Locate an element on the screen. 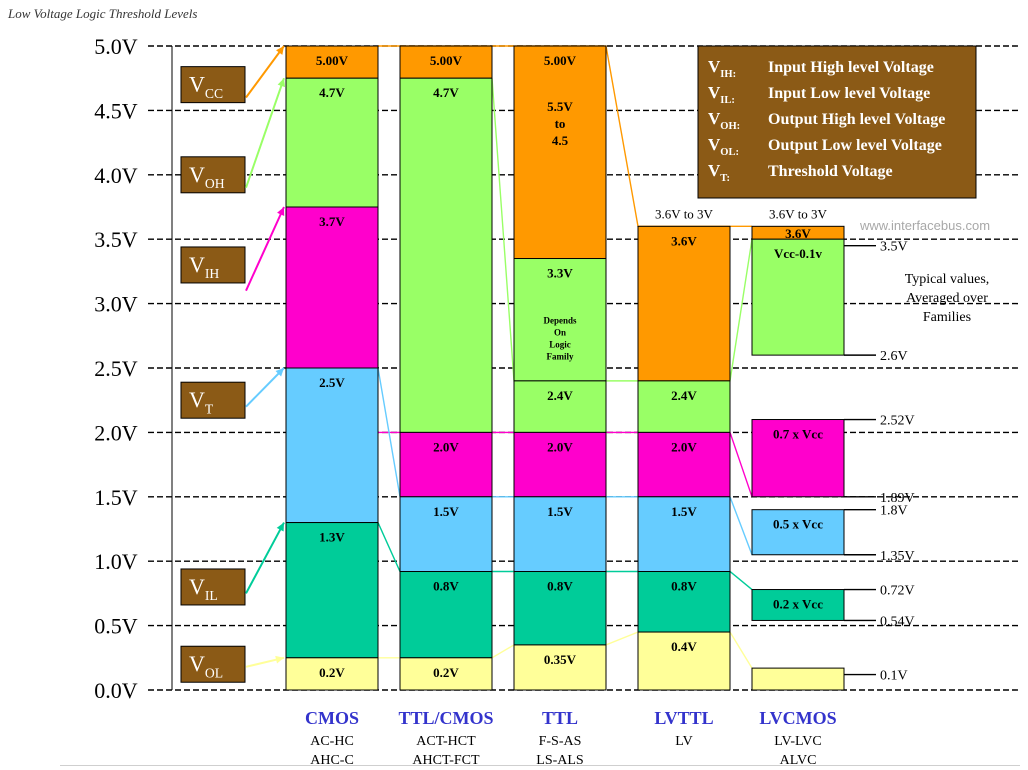  family-name: CMOS is located at coordinates (332, 718).